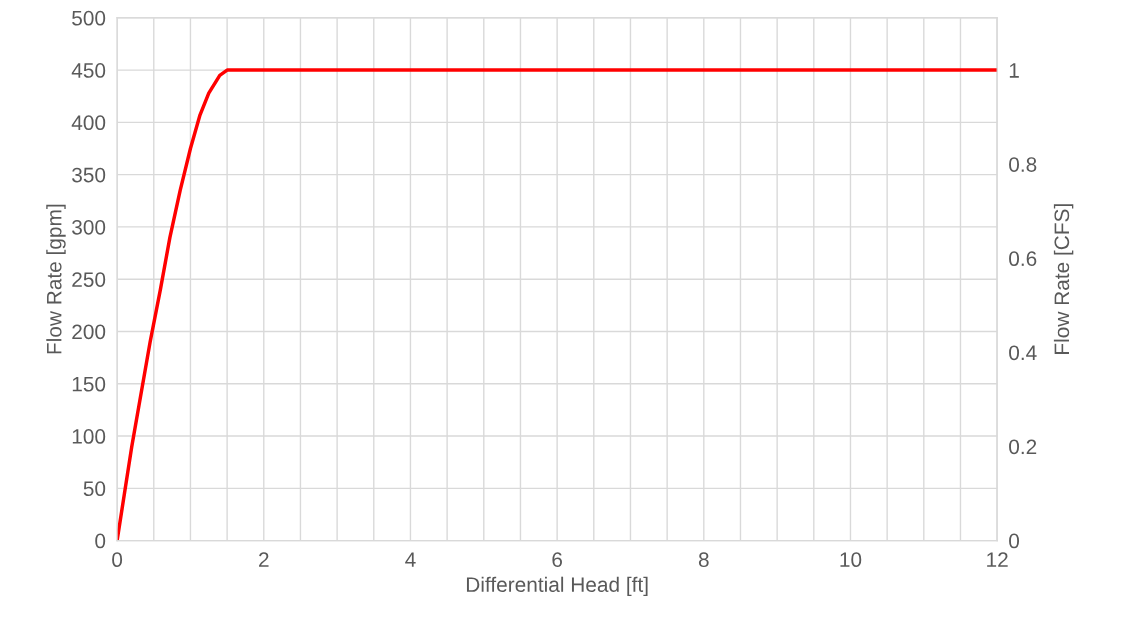 The height and width of the screenshot is (636, 1137). Describe the element at coordinates (89, 18) in the screenshot. I see `y-tick-label: 500` at that location.